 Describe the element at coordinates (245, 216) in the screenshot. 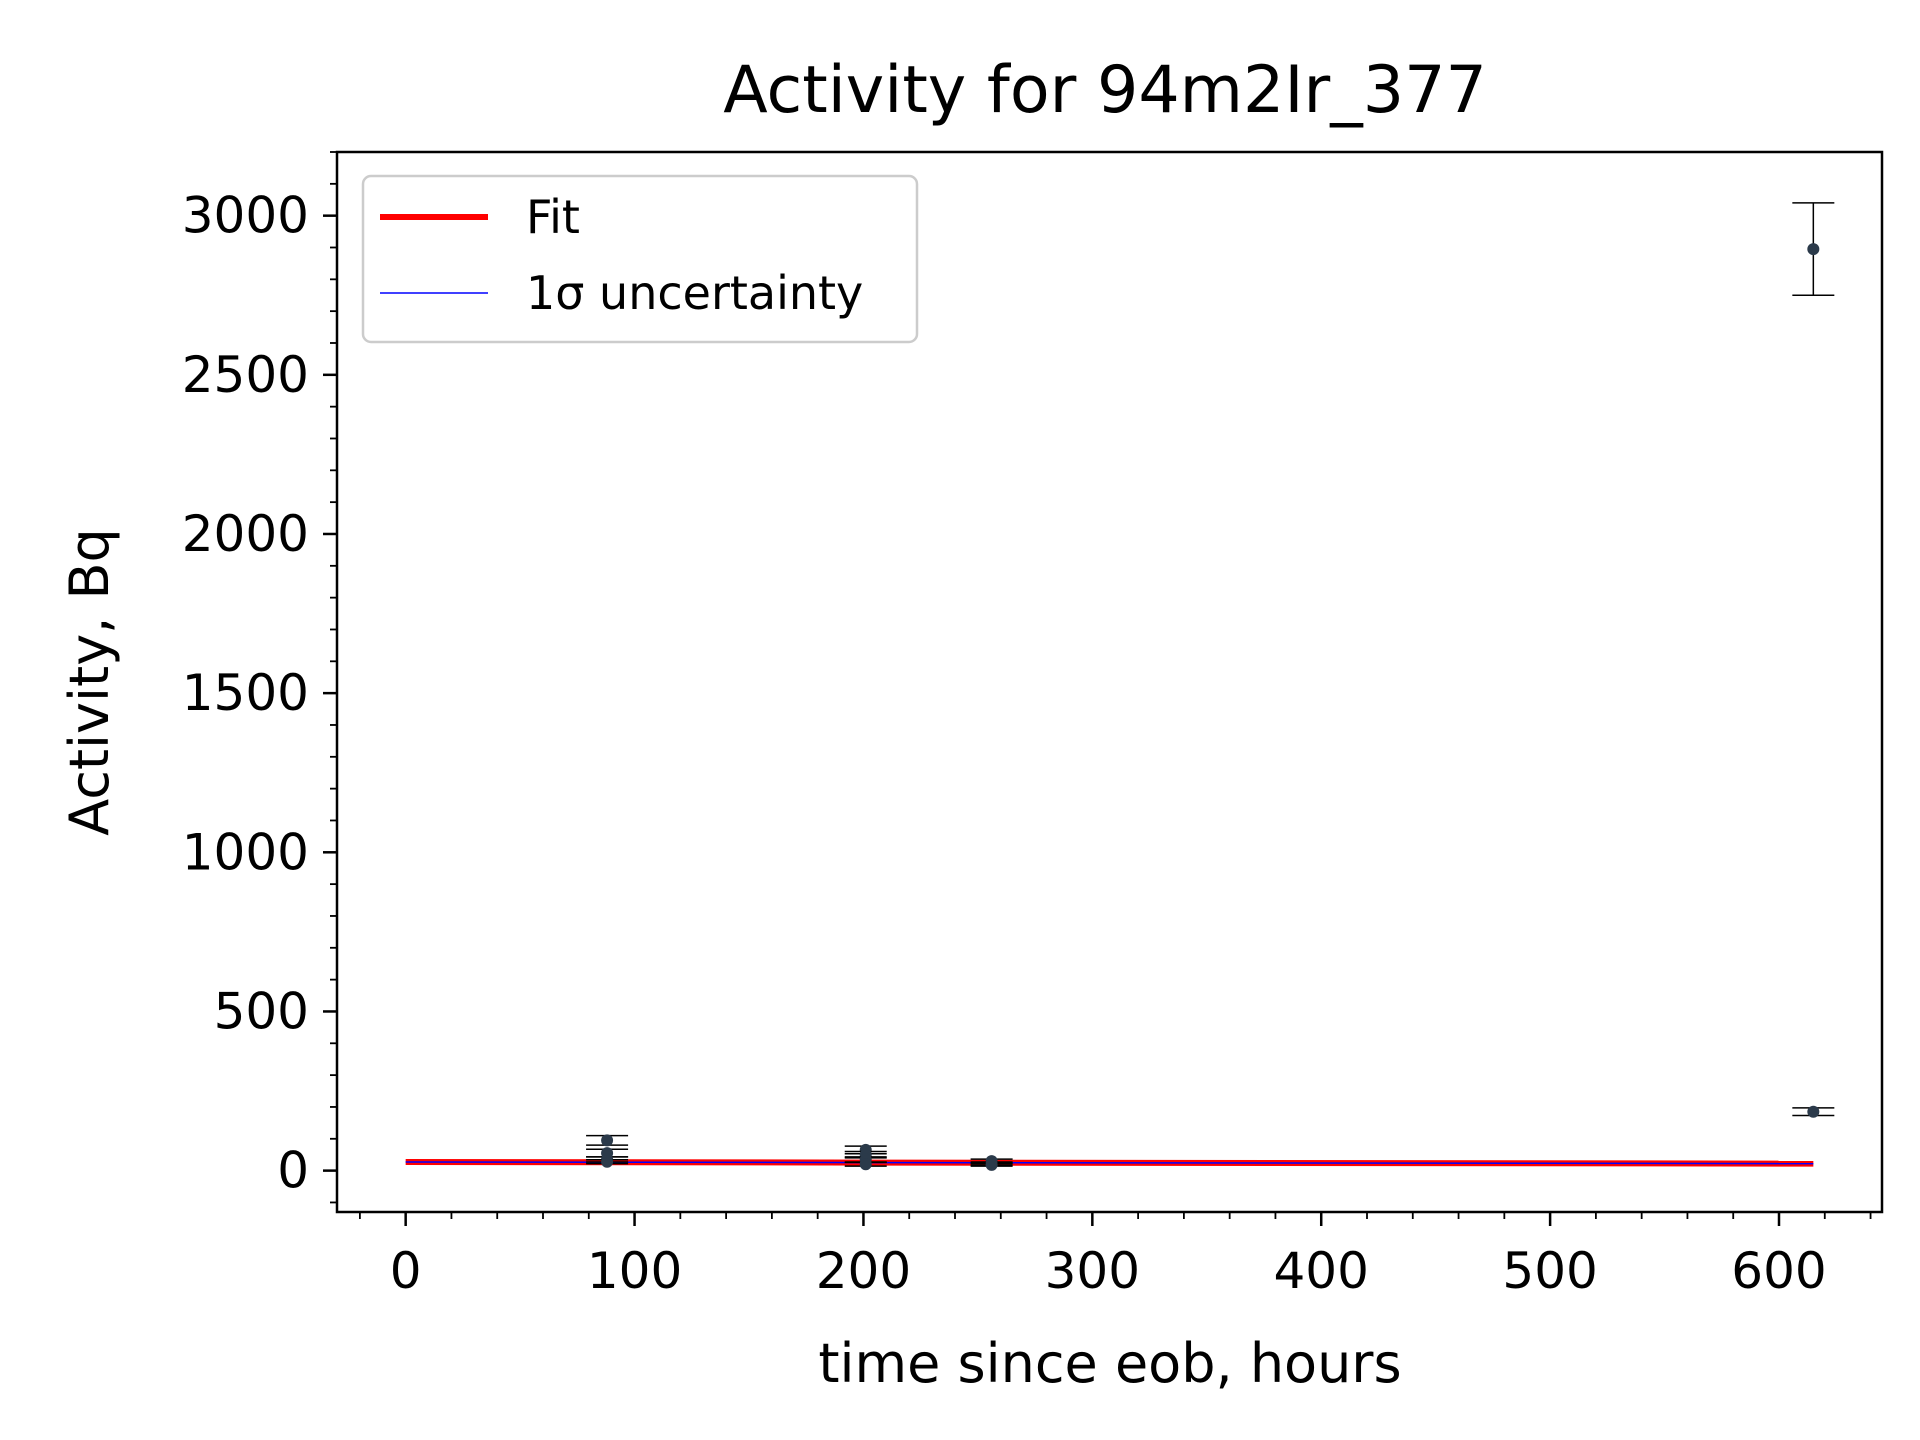

I see `y-tick-label: 3000` at that location.